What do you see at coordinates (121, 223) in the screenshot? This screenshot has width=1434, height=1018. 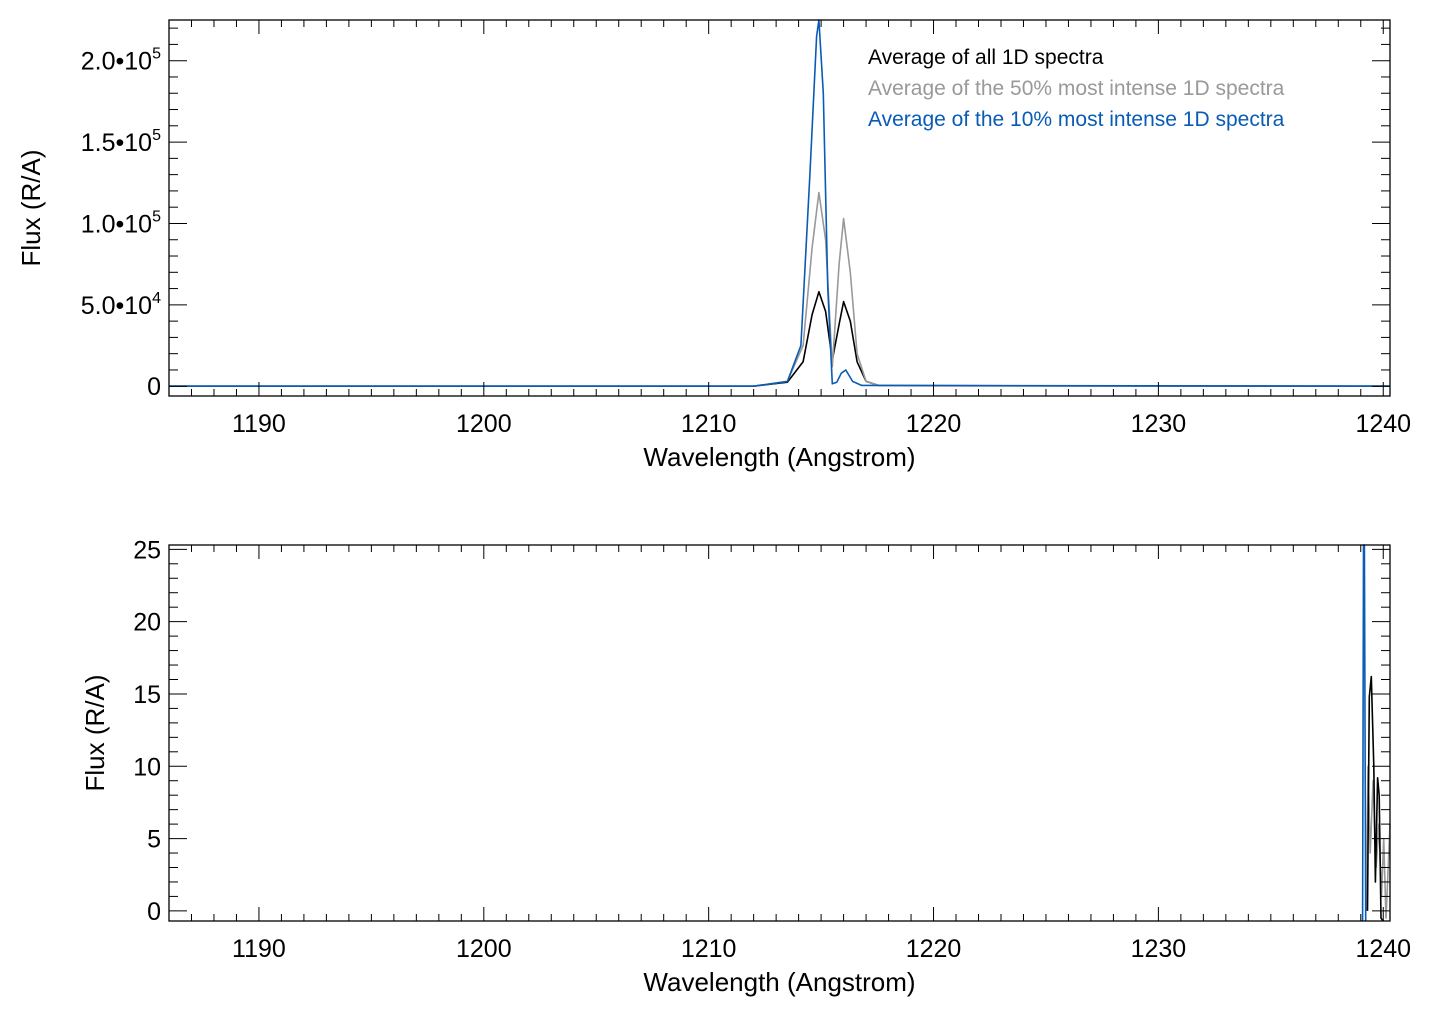 I see `y-tick-label: 1.0•105` at bounding box center [121, 223].